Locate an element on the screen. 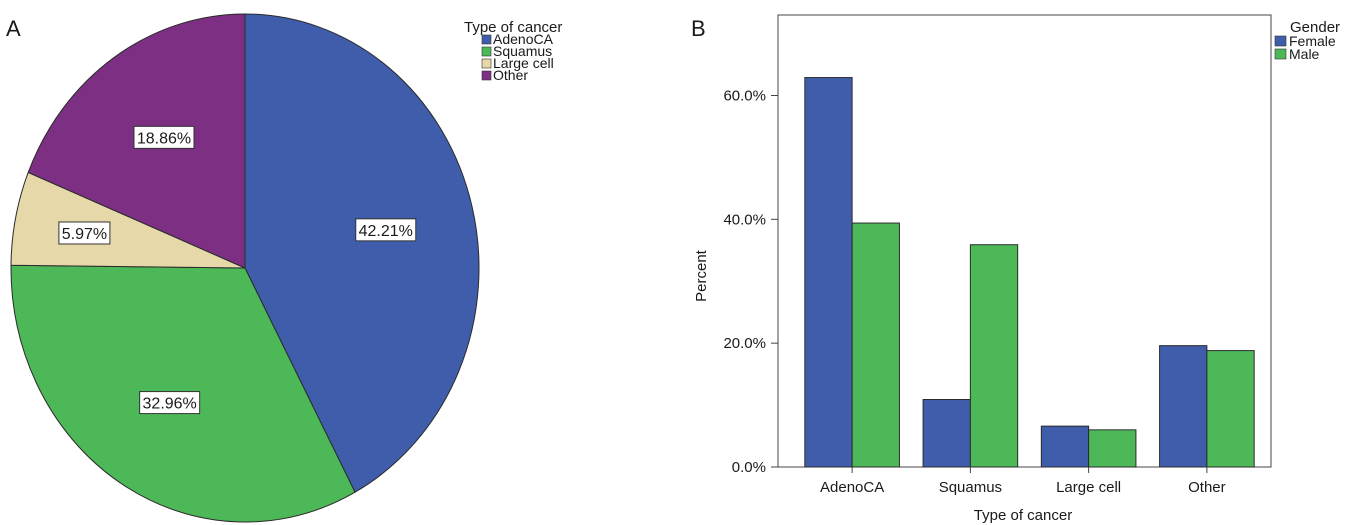 Image resolution: width=1354 pixels, height=525 pixels. bar-female-squamus is located at coordinates (946, 433).